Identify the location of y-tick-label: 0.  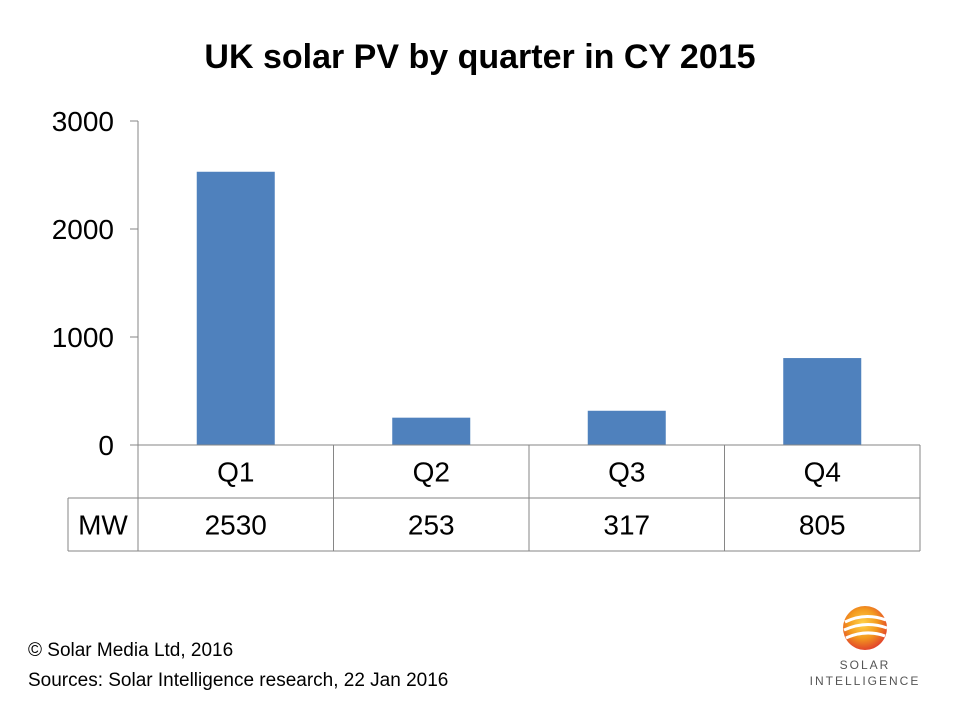
(106, 445).